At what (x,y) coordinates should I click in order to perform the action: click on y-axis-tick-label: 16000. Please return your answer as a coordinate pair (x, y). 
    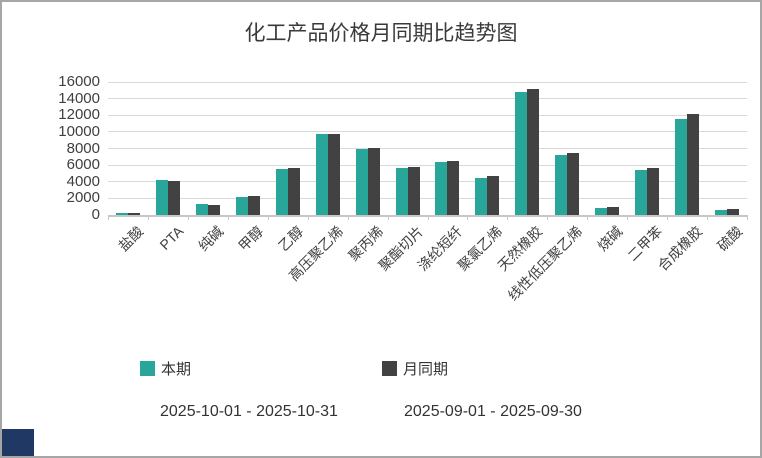
    Looking at the image, I should click on (79, 81).